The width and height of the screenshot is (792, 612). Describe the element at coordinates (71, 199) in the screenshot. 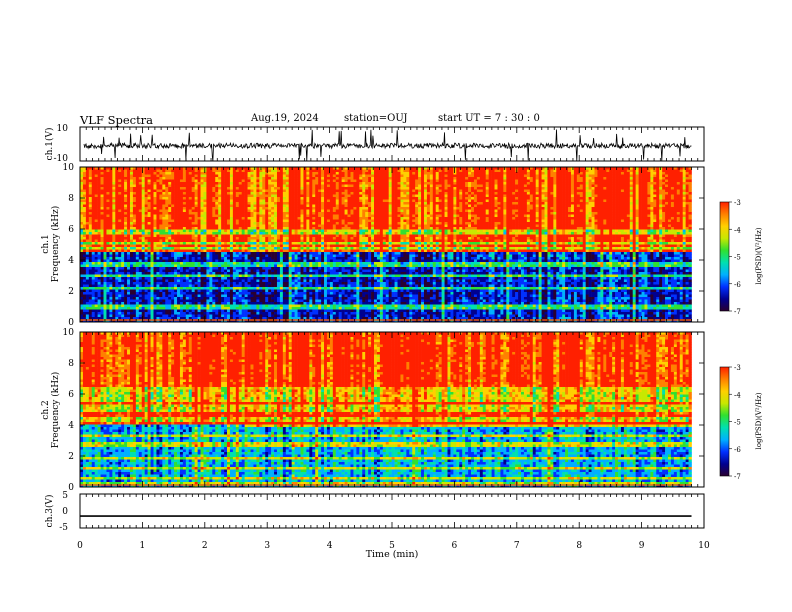

I see `ch1-freq-tick-label: 8` at that location.